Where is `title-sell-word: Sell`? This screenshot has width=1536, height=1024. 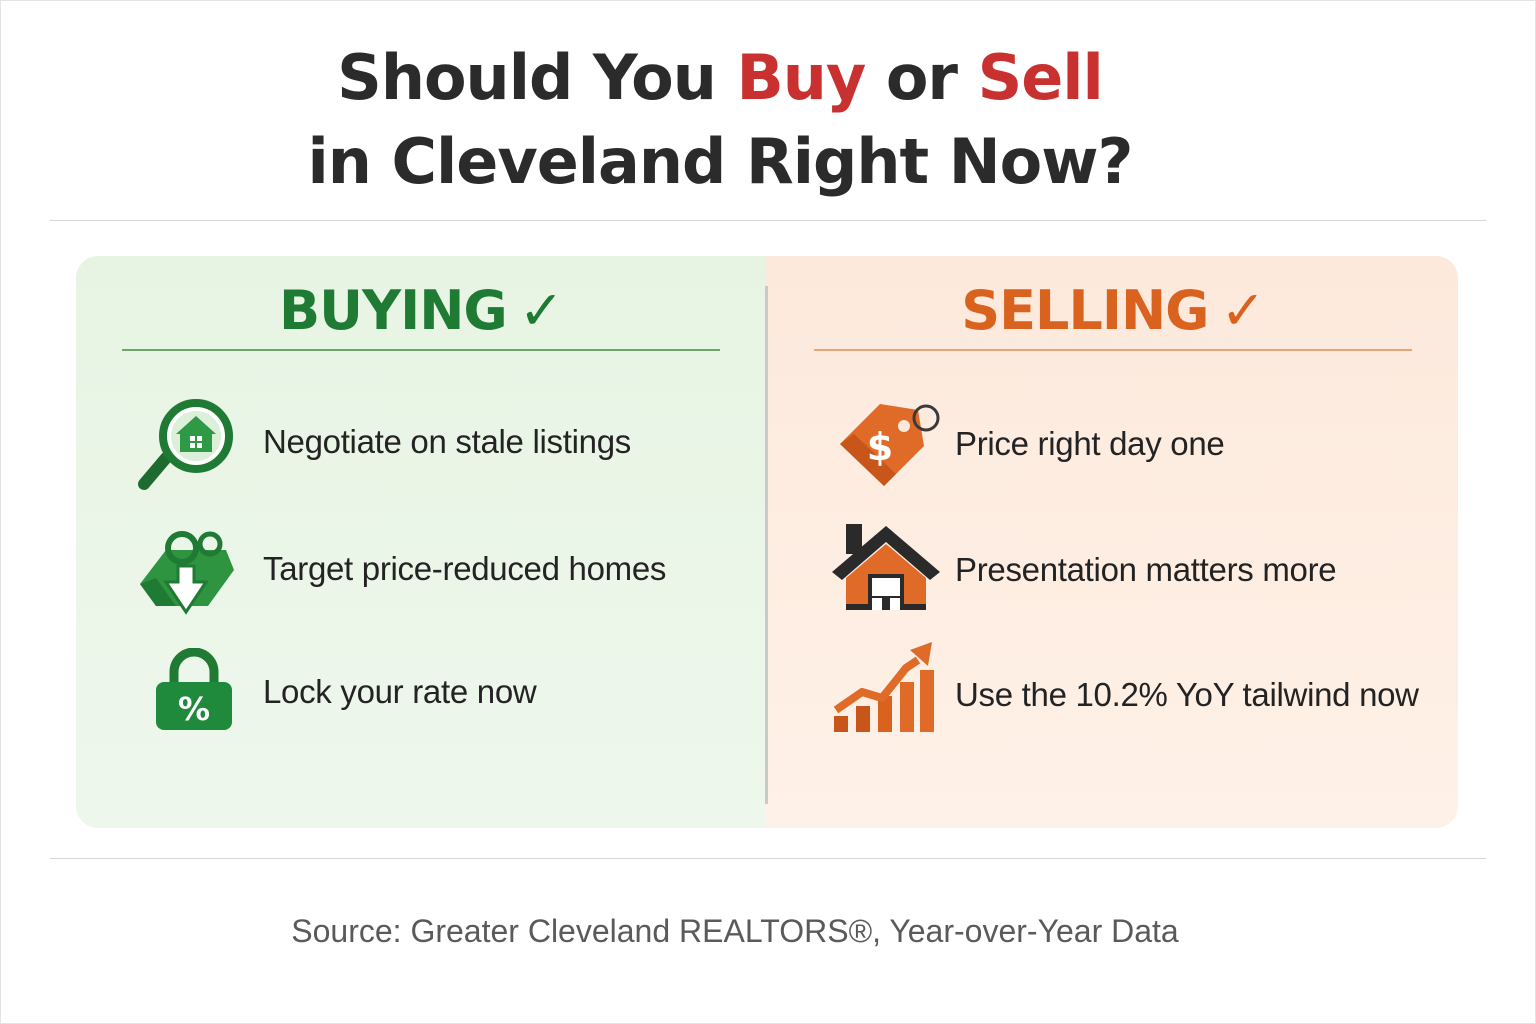 title-sell-word: Sell is located at coordinates (1040, 77).